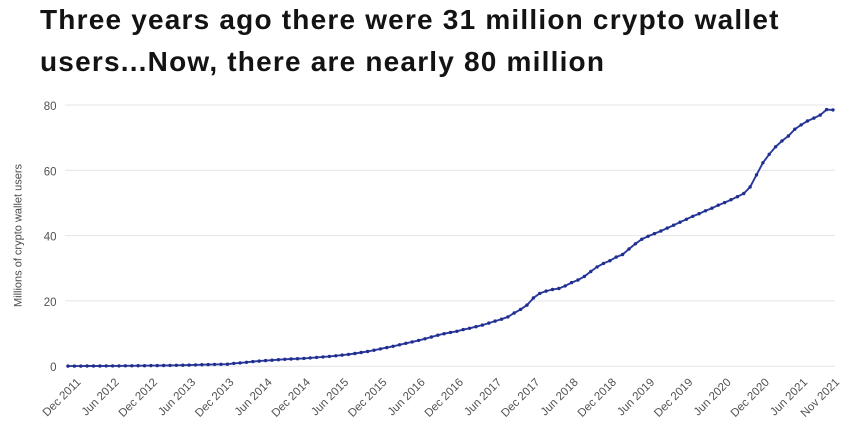 This screenshot has height=437, width=853. Describe the element at coordinates (214, 397) in the screenshot. I see `svg-text: Dec 2013` at that location.